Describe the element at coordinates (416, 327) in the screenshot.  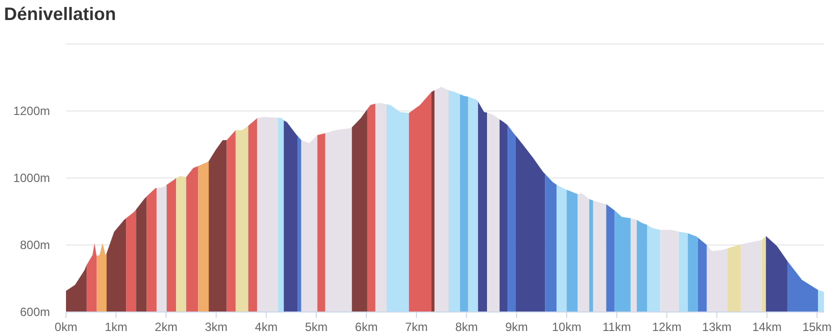
I see `x-tick-label: 7km` at that location.